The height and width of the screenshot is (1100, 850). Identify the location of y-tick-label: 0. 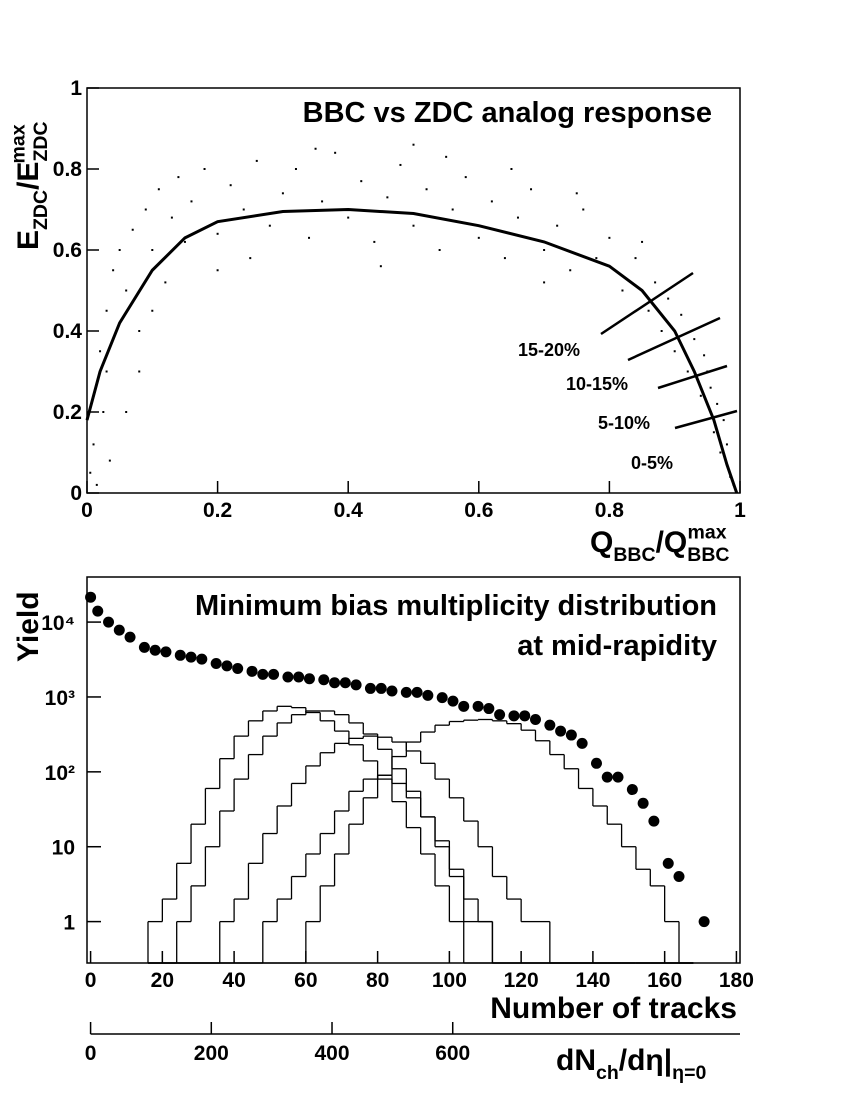
(76, 493).